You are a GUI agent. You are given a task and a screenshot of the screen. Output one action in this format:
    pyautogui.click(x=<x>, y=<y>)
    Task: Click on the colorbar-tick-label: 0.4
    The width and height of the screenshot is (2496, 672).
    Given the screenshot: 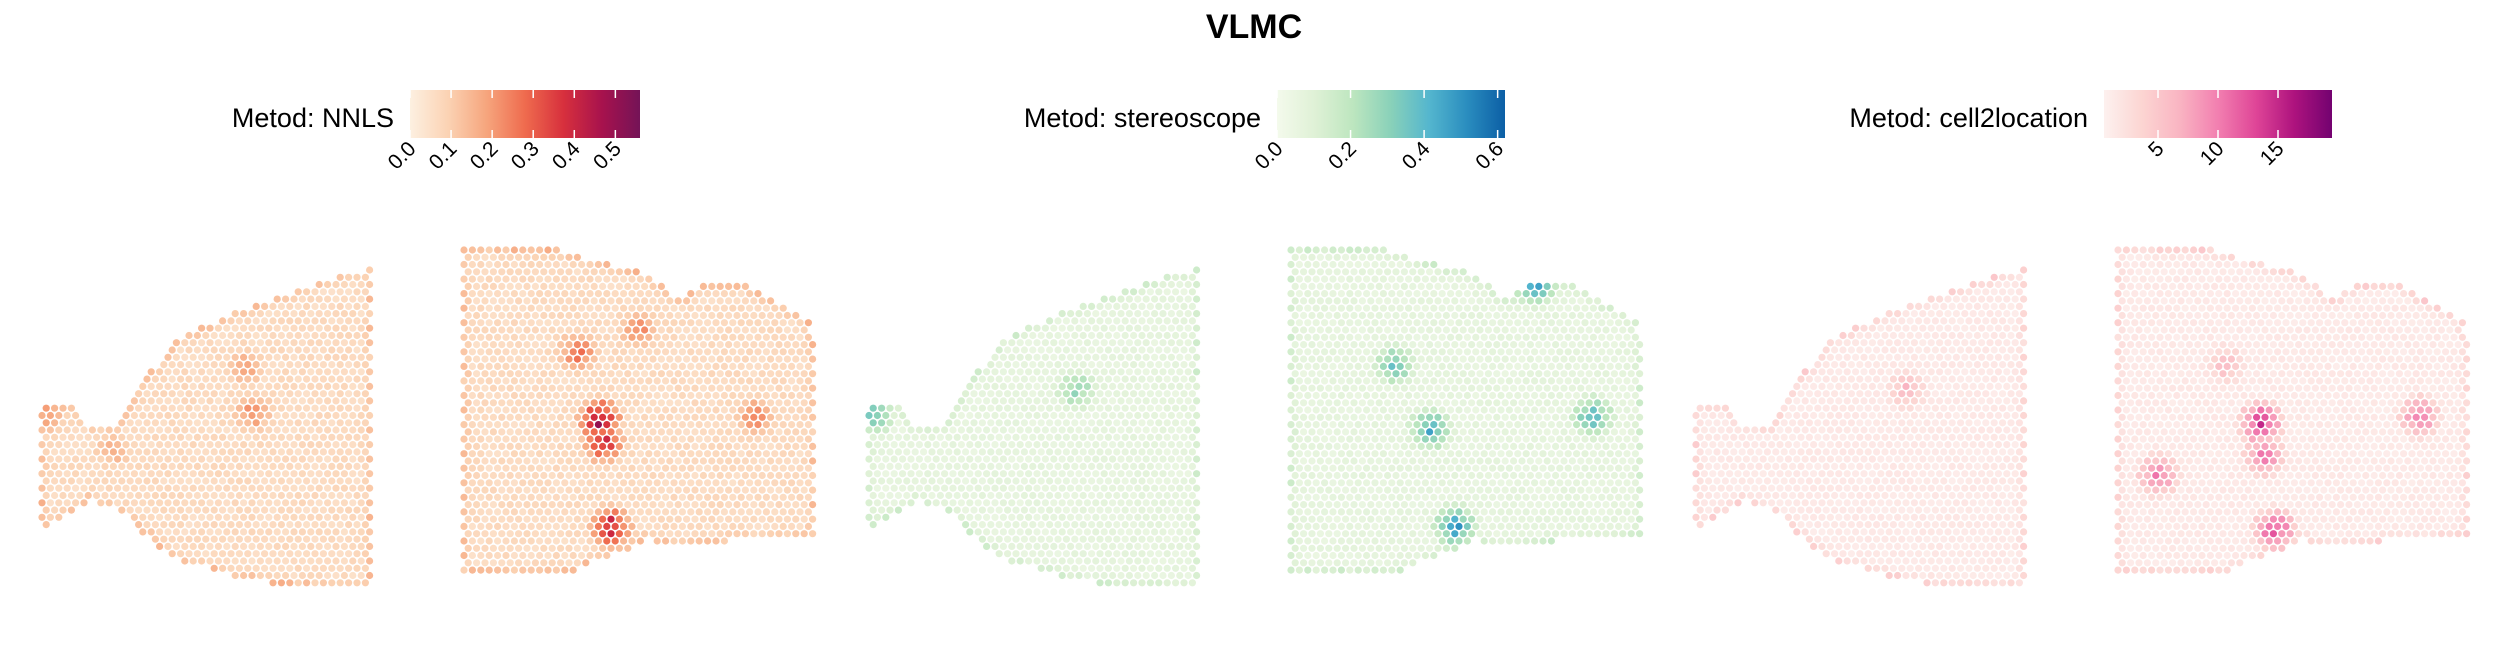 What is the action you would take?
    pyautogui.click(x=1416, y=155)
    